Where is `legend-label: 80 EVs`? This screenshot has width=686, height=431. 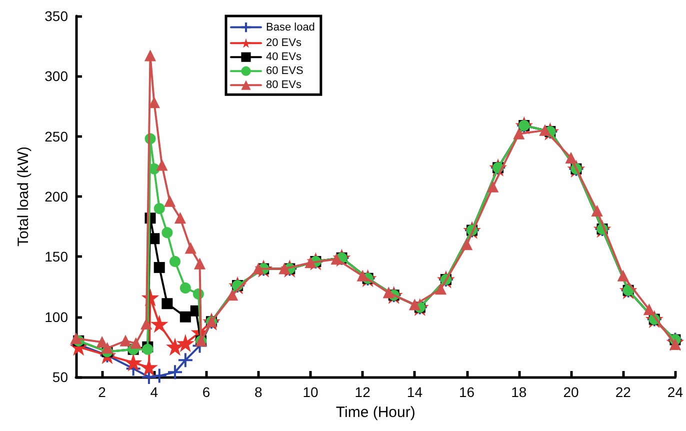 legend-label: 80 EVs is located at coordinates (284, 85).